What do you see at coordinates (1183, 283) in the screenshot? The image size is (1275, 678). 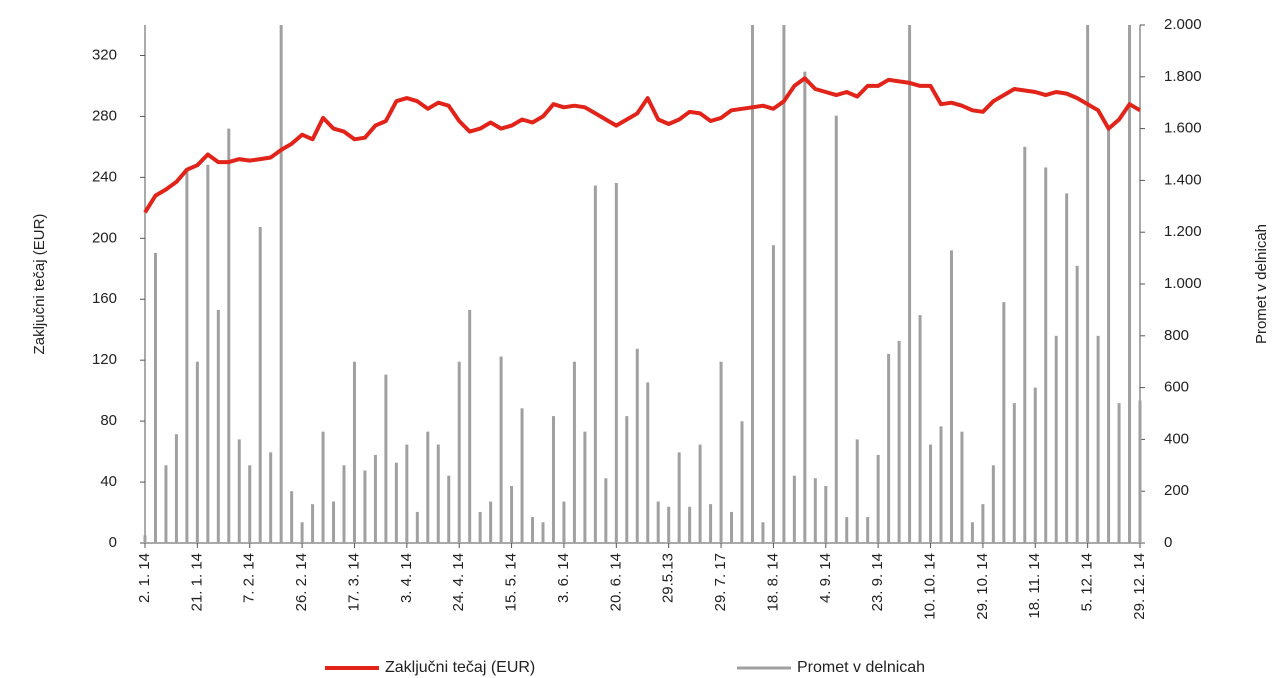 I see `y2-tick-label: 1.000` at bounding box center [1183, 283].